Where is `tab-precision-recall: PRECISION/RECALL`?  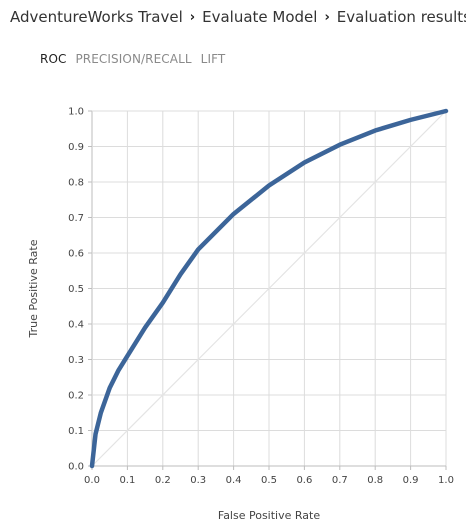 tab-precision-recall: PRECISION/RECALL is located at coordinates (133, 59).